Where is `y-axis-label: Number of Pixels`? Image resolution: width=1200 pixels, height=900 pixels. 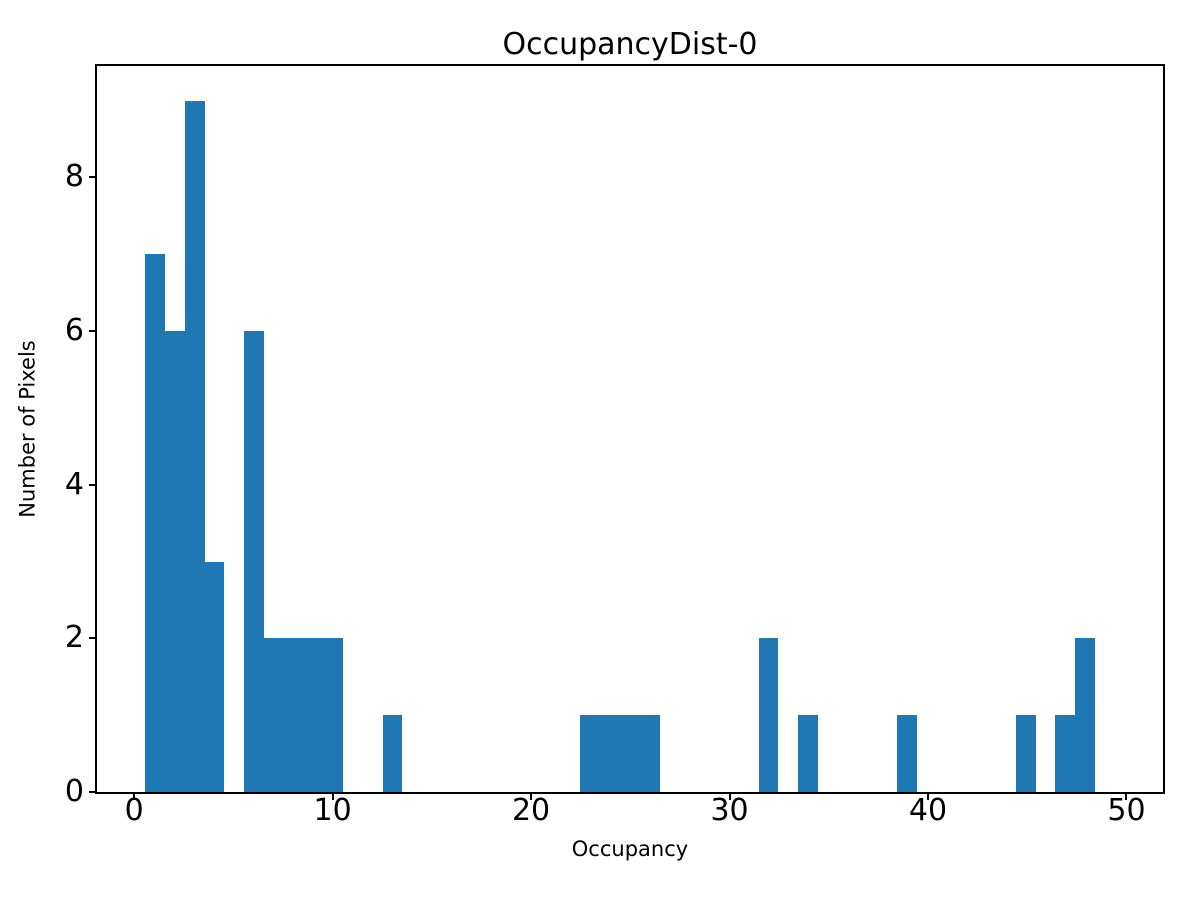
y-axis-label: Number of Pixels is located at coordinates (28, 429).